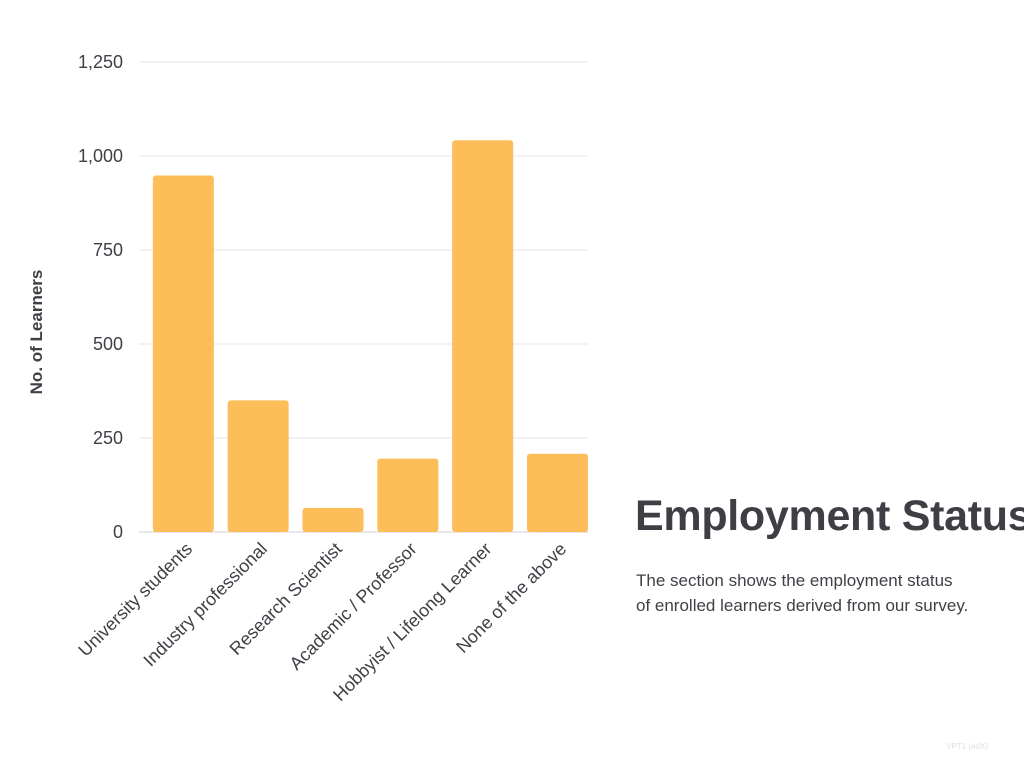 The height and width of the screenshot is (768, 1024). What do you see at coordinates (829, 516) in the screenshot?
I see `section-title: Employment Status` at bounding box center [829, 516].